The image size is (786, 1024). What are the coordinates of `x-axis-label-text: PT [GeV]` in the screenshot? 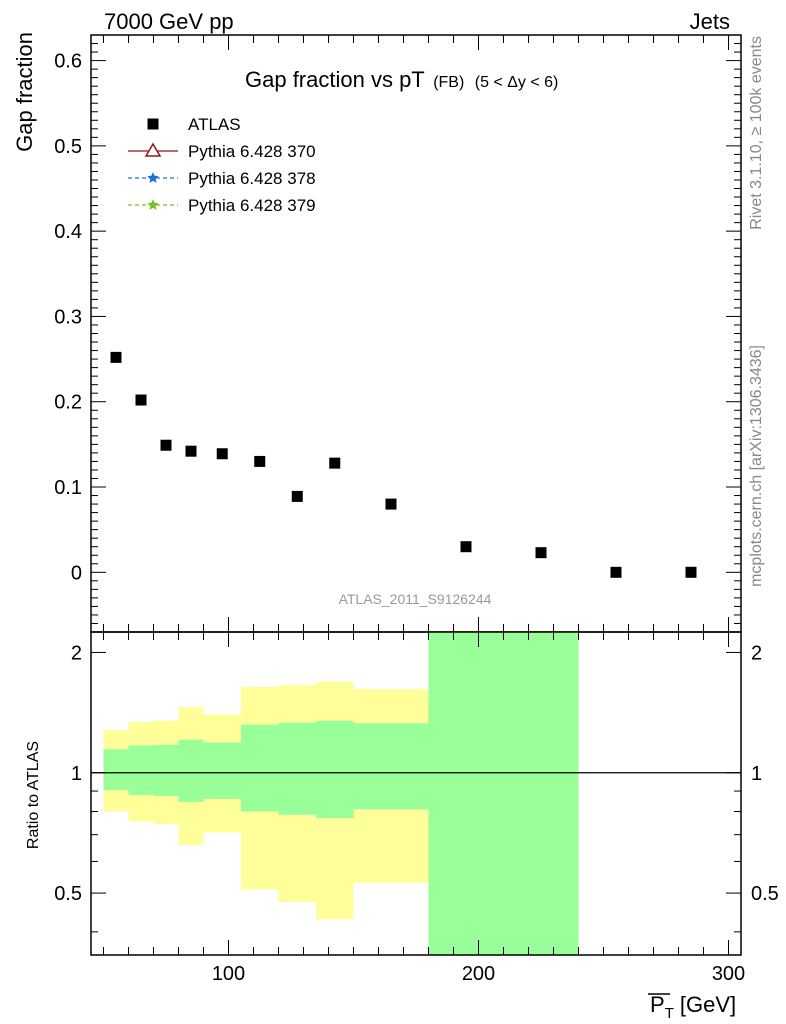 It's located at (693, 1007).